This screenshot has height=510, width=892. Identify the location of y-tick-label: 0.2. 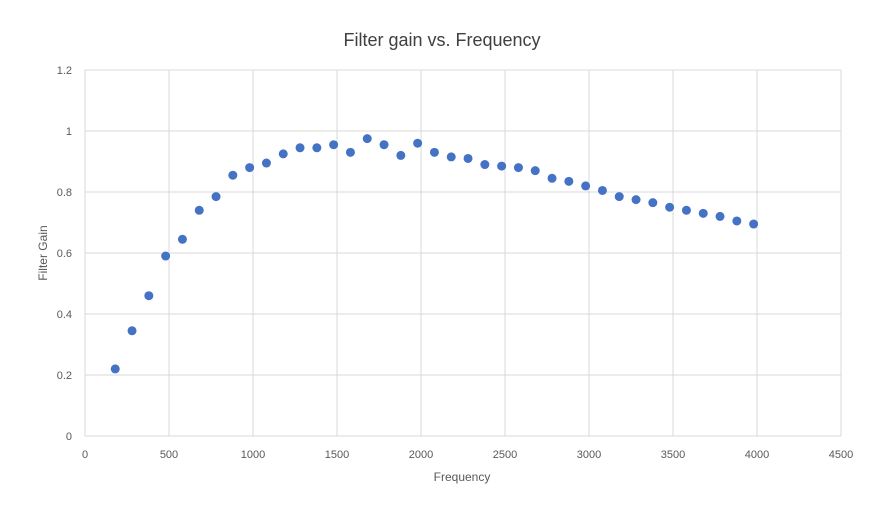
(64, 376).